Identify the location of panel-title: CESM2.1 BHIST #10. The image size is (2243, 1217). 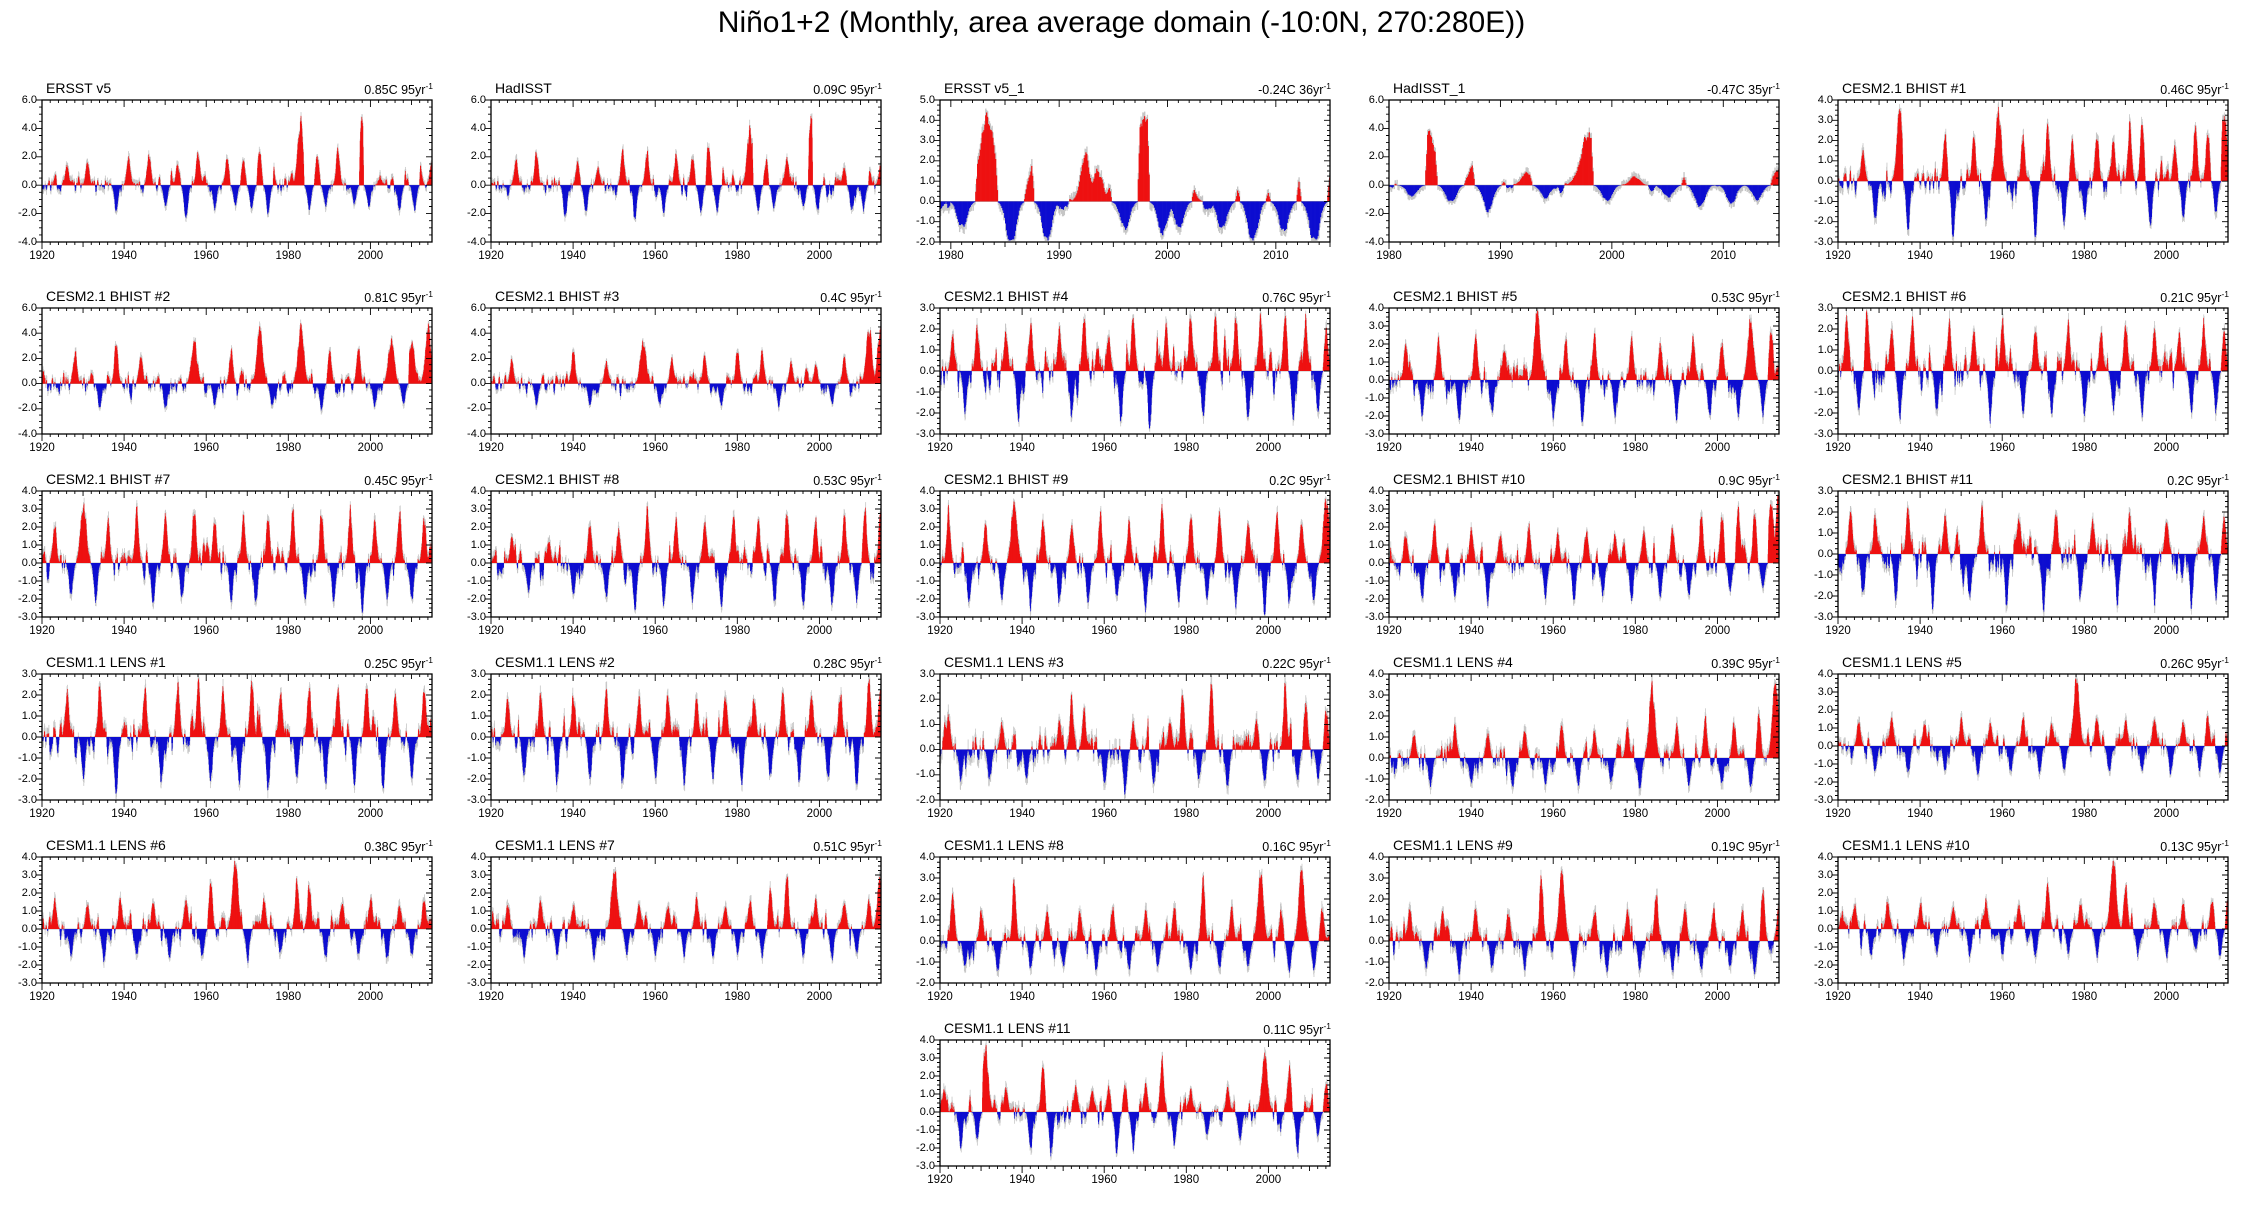
(1459, 479).